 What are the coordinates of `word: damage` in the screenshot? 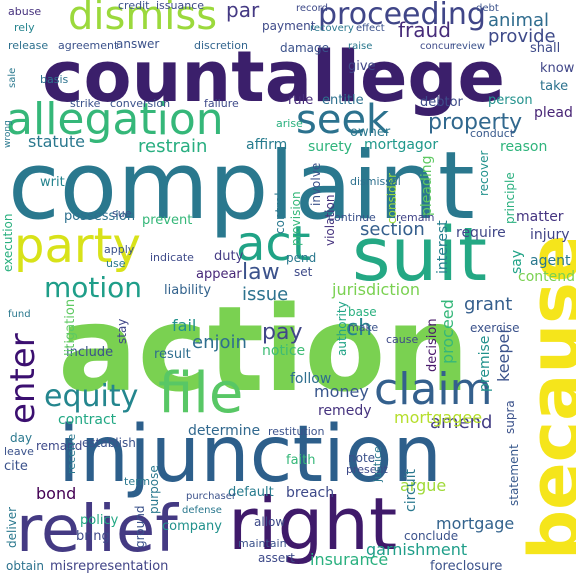 It's located at (305, 48).